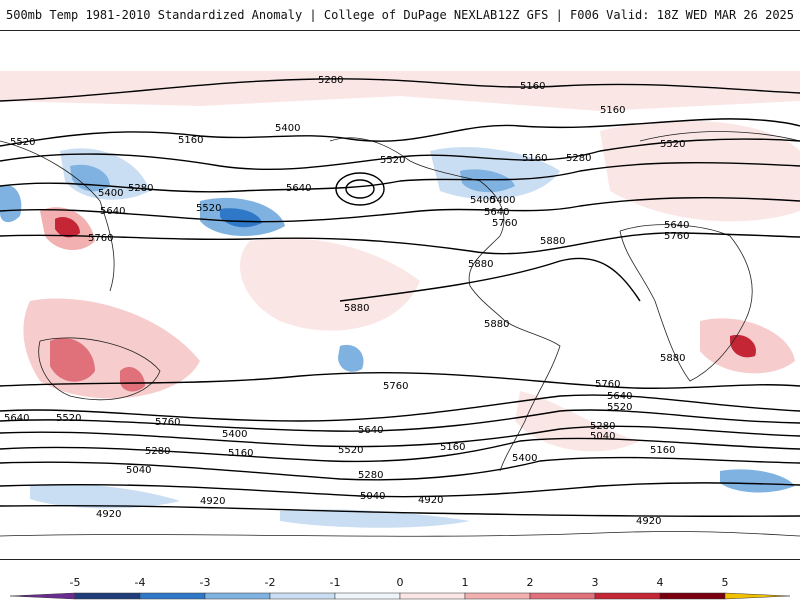 This screenshot has width=800, height=604. I want to click on colorbar-tick-label: -5, so click(75, 582).